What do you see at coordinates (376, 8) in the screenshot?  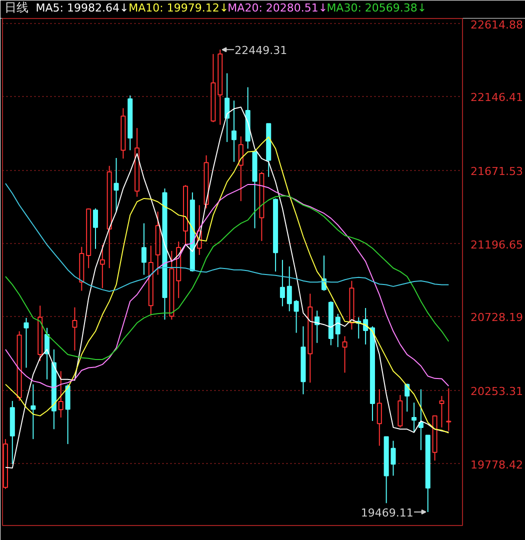 I see `text: MA30: 20569.38↓` at bounding box center [376, 8].